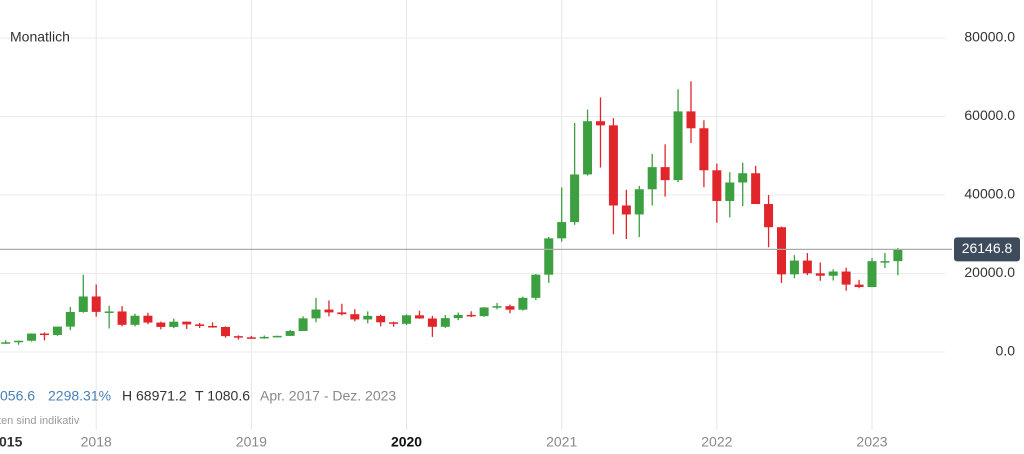 Image resolution: width=1024 pixels, height=454 pixels. I want to click on x-tick-label: 2021, so click(561, 442).